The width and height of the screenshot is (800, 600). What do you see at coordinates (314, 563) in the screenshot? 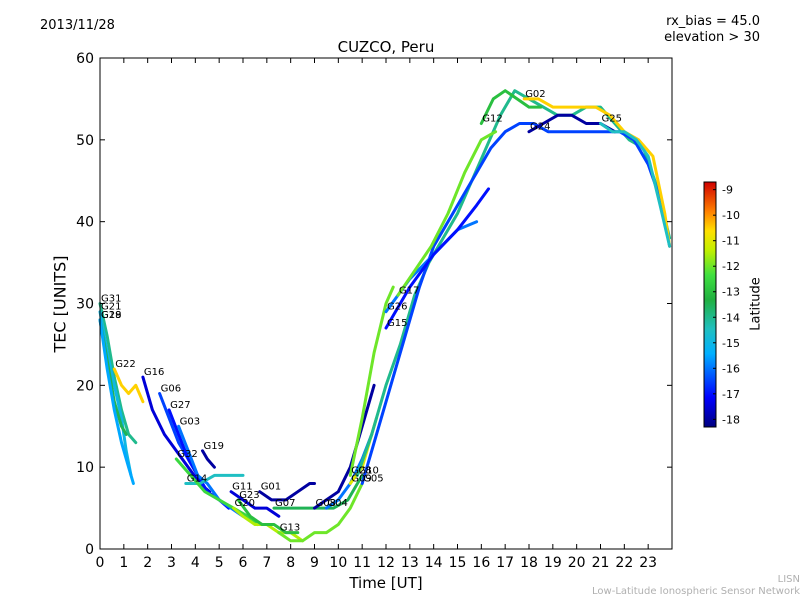
I see `x-tick-label: 9` at bounding box center [314, 563].